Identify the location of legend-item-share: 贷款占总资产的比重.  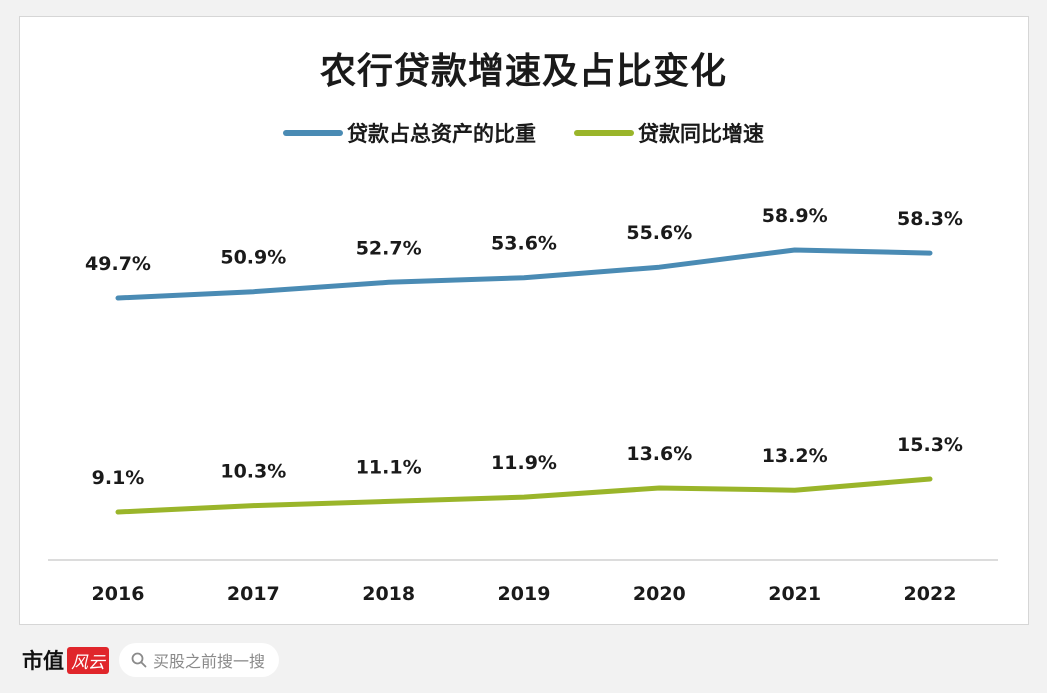
(409, 133).